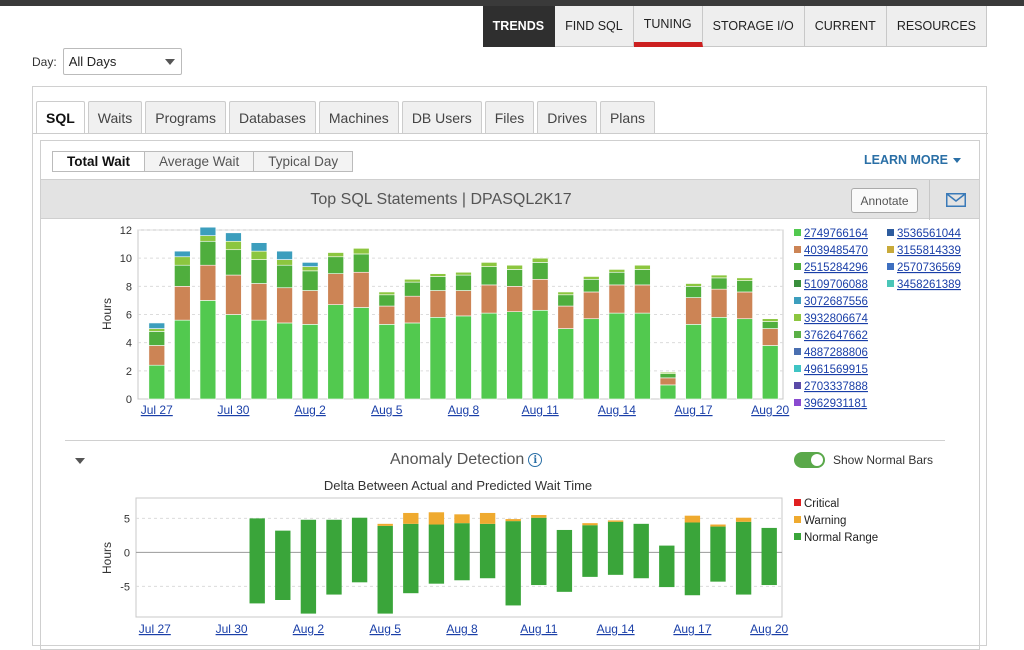 This screenshot has height=650, width=1024. Describe the element at coordinates (115, 117) in the screenshot. I see `subtab-waits: Waits` at that location.